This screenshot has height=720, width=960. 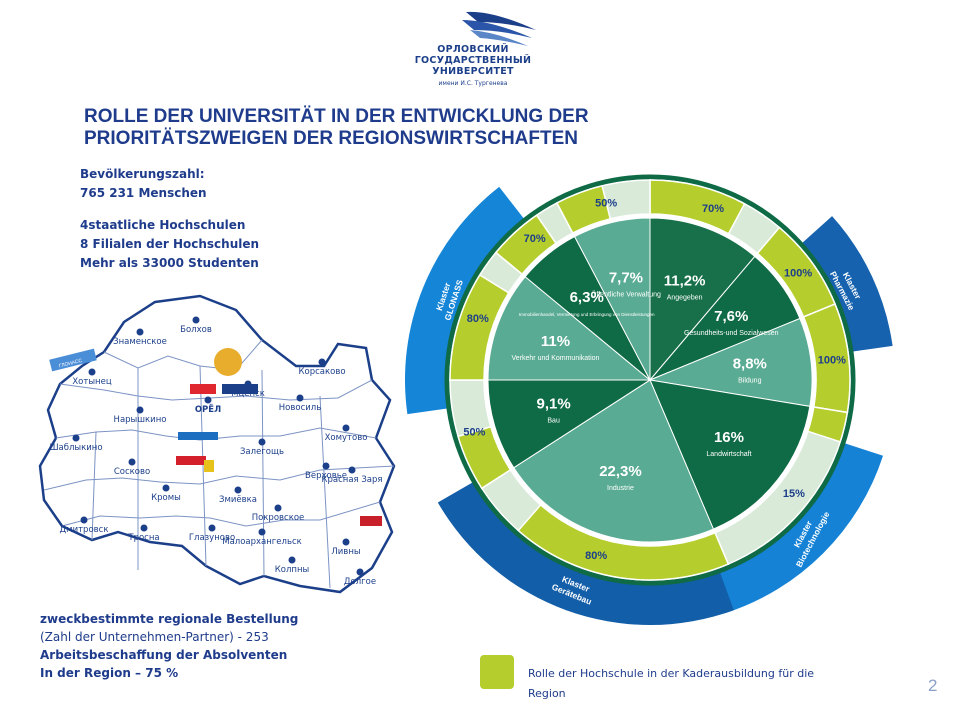 What do you see at coordinates (191, 460) in the screenshot?
I see `coca-cola-logo-icon` at bounding box center [191, 460].